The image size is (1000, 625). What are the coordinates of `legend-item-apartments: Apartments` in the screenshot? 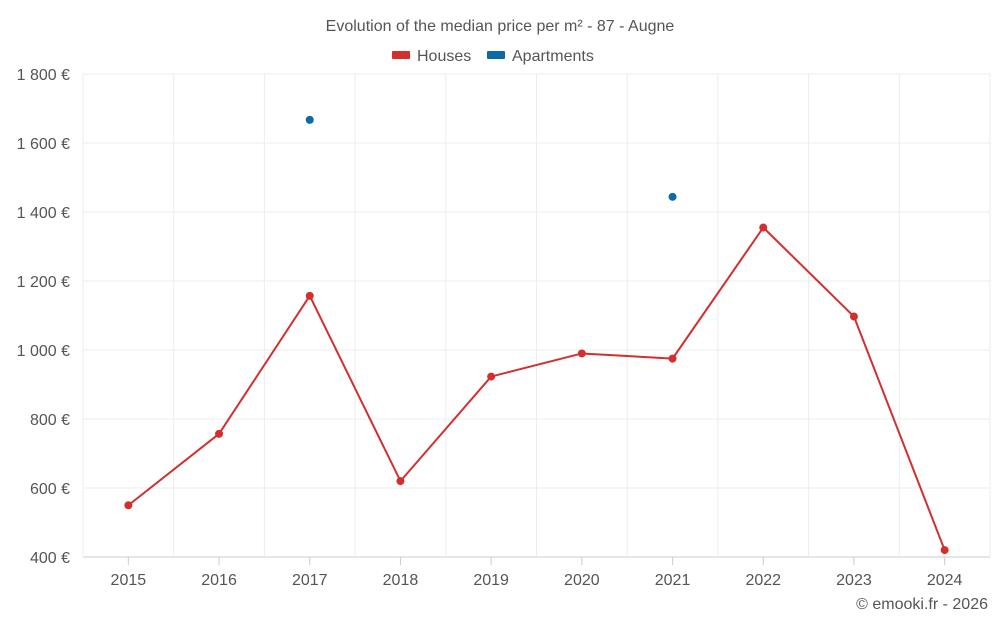 It's located at (540, 56).